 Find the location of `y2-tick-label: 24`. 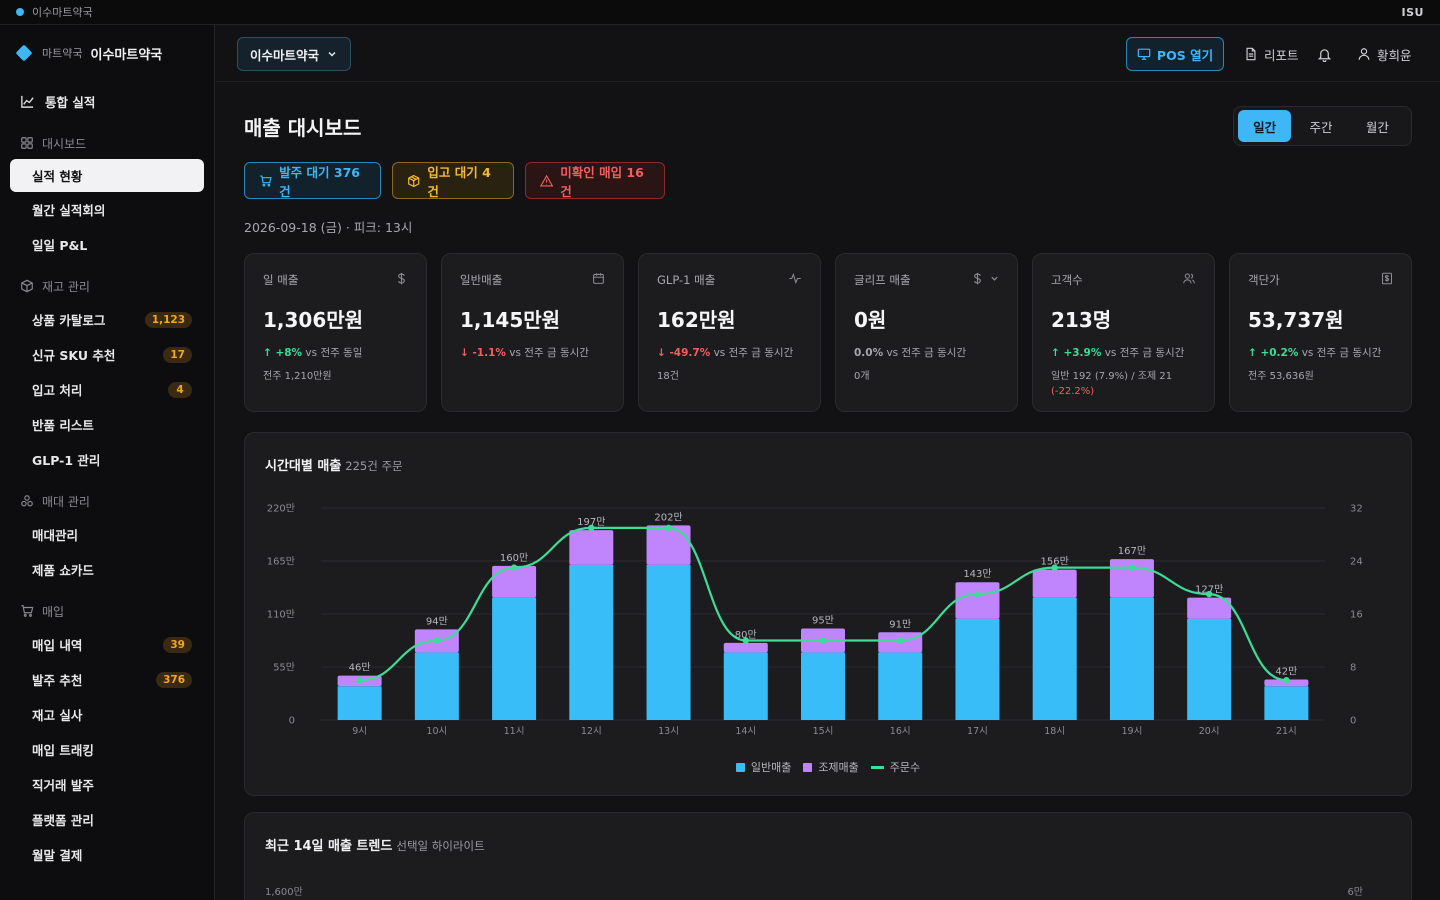

y2-tick-label: 24 is located at coordinates (1356, 562).